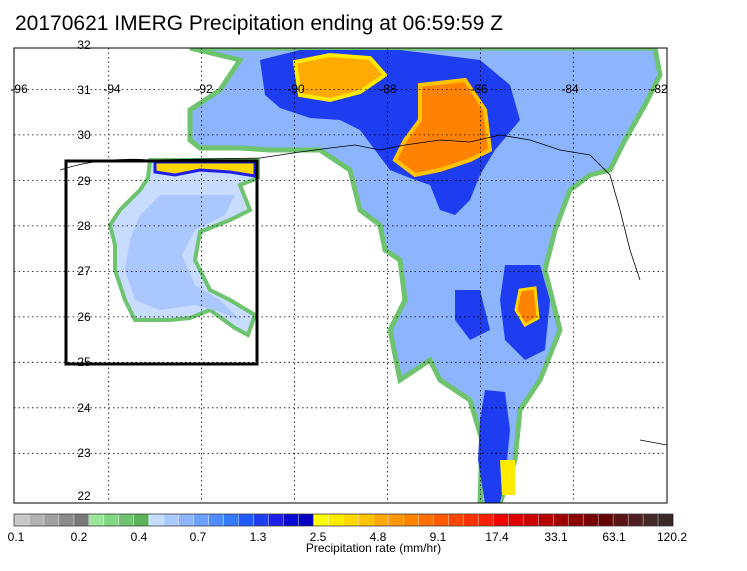 The width and height of the screenshot is (747, 571). What do you see at coordinates (497, 537) in the screenshot?
I see `colorbar-tick-label: 17.4` at bounding box center [497, 537].